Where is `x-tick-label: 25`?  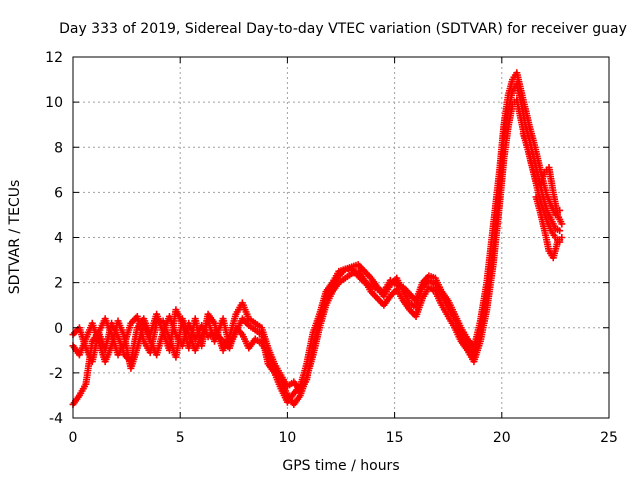
x-tick-label: 25 is located at coordinates (609, 438).